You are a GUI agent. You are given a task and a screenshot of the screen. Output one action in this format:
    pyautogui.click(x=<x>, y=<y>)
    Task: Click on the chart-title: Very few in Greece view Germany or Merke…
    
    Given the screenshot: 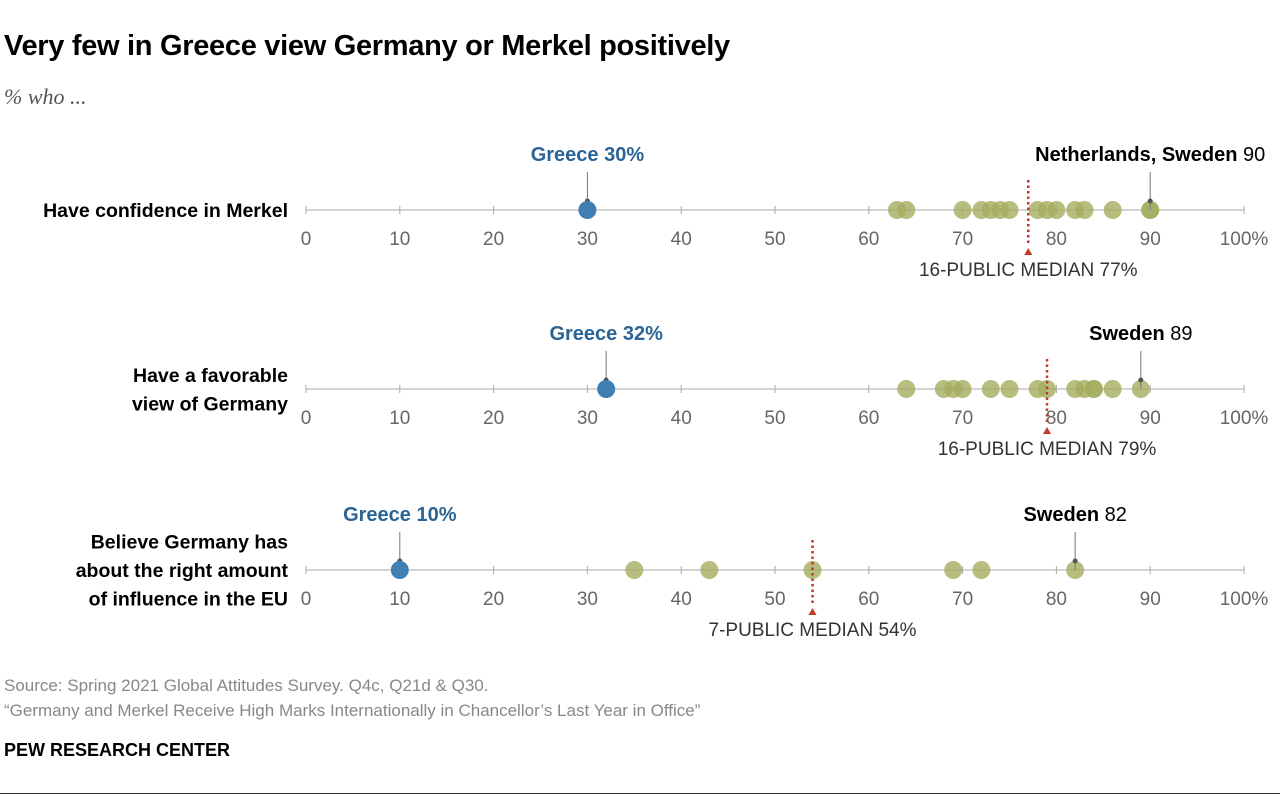 What is the action you would take?
    pyautogui.click(x=367, y=46)
    